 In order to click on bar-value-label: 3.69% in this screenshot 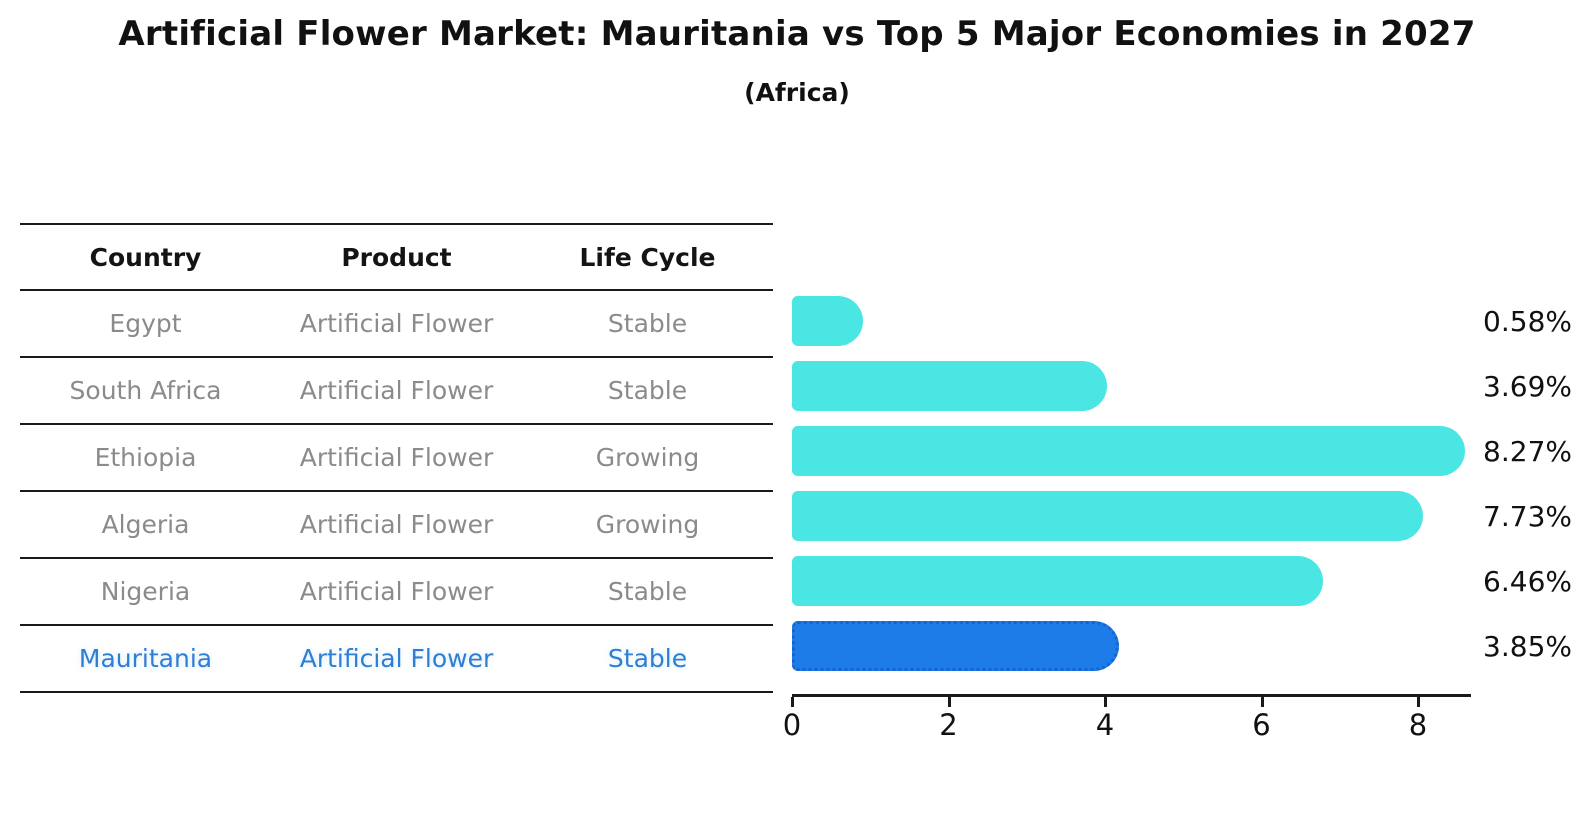, I will do `click(1527, 386)`.